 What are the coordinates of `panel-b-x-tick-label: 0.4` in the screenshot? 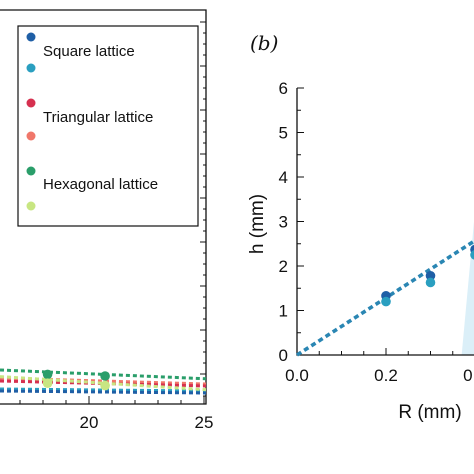 It's located at (468, 375).